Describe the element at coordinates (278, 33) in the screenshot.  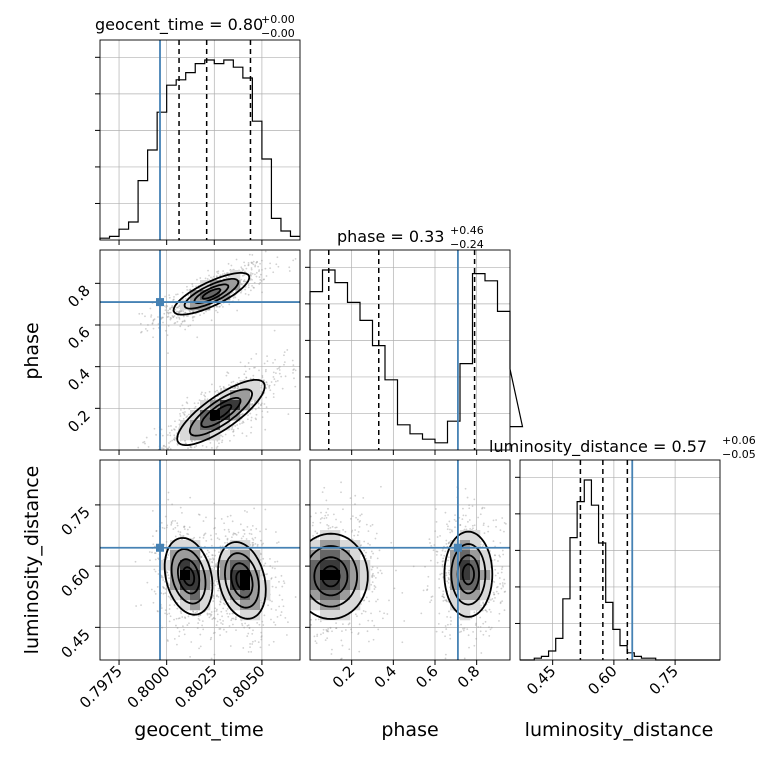
I see `title-geocent-time-sub: −0.00` at that location.